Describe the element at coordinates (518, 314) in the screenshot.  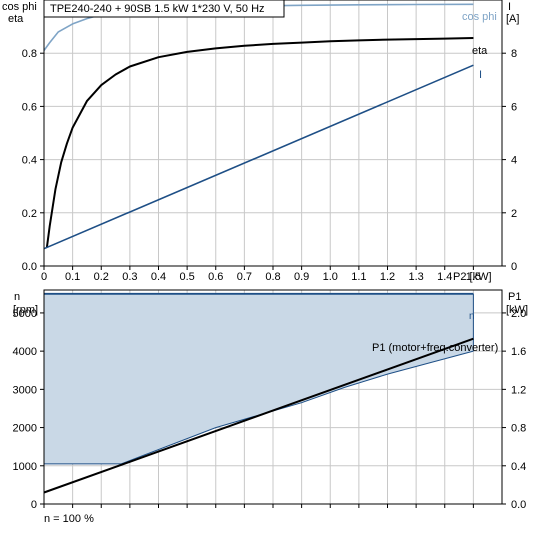
I see `bottom-right-ytick-label: 2.0` at that location.